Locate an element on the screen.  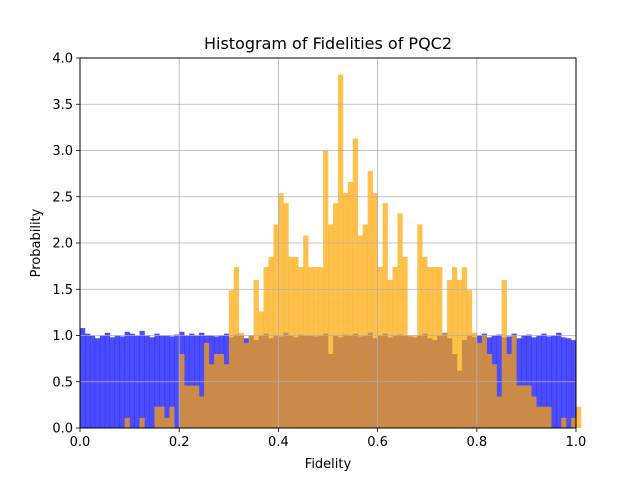
x-tick-label: 1.0 is located at coordinates (576, 442).